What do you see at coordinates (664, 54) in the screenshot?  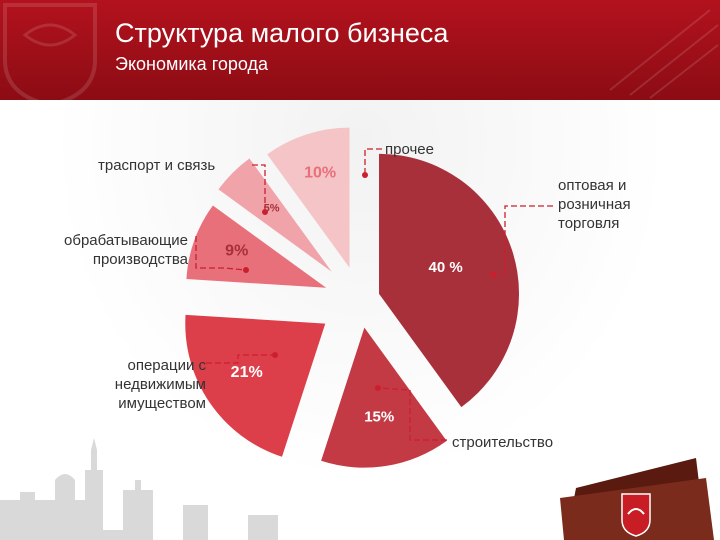 I see `header-pattern` at bounding box center [664, 54].